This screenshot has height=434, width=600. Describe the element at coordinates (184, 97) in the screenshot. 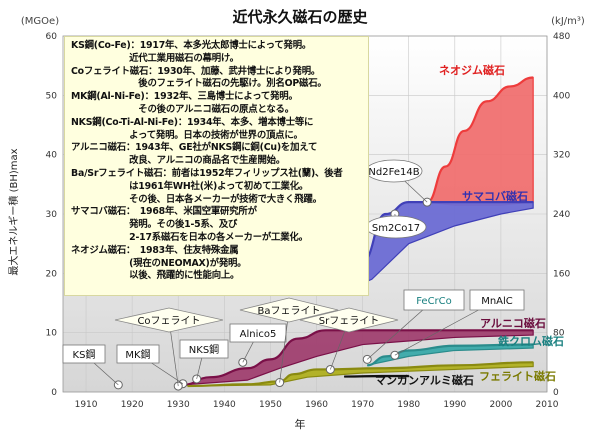

I see `note-line: MK鋼(Al-Ni-Fe)：1932年、三島博士によって発明。` at that location.